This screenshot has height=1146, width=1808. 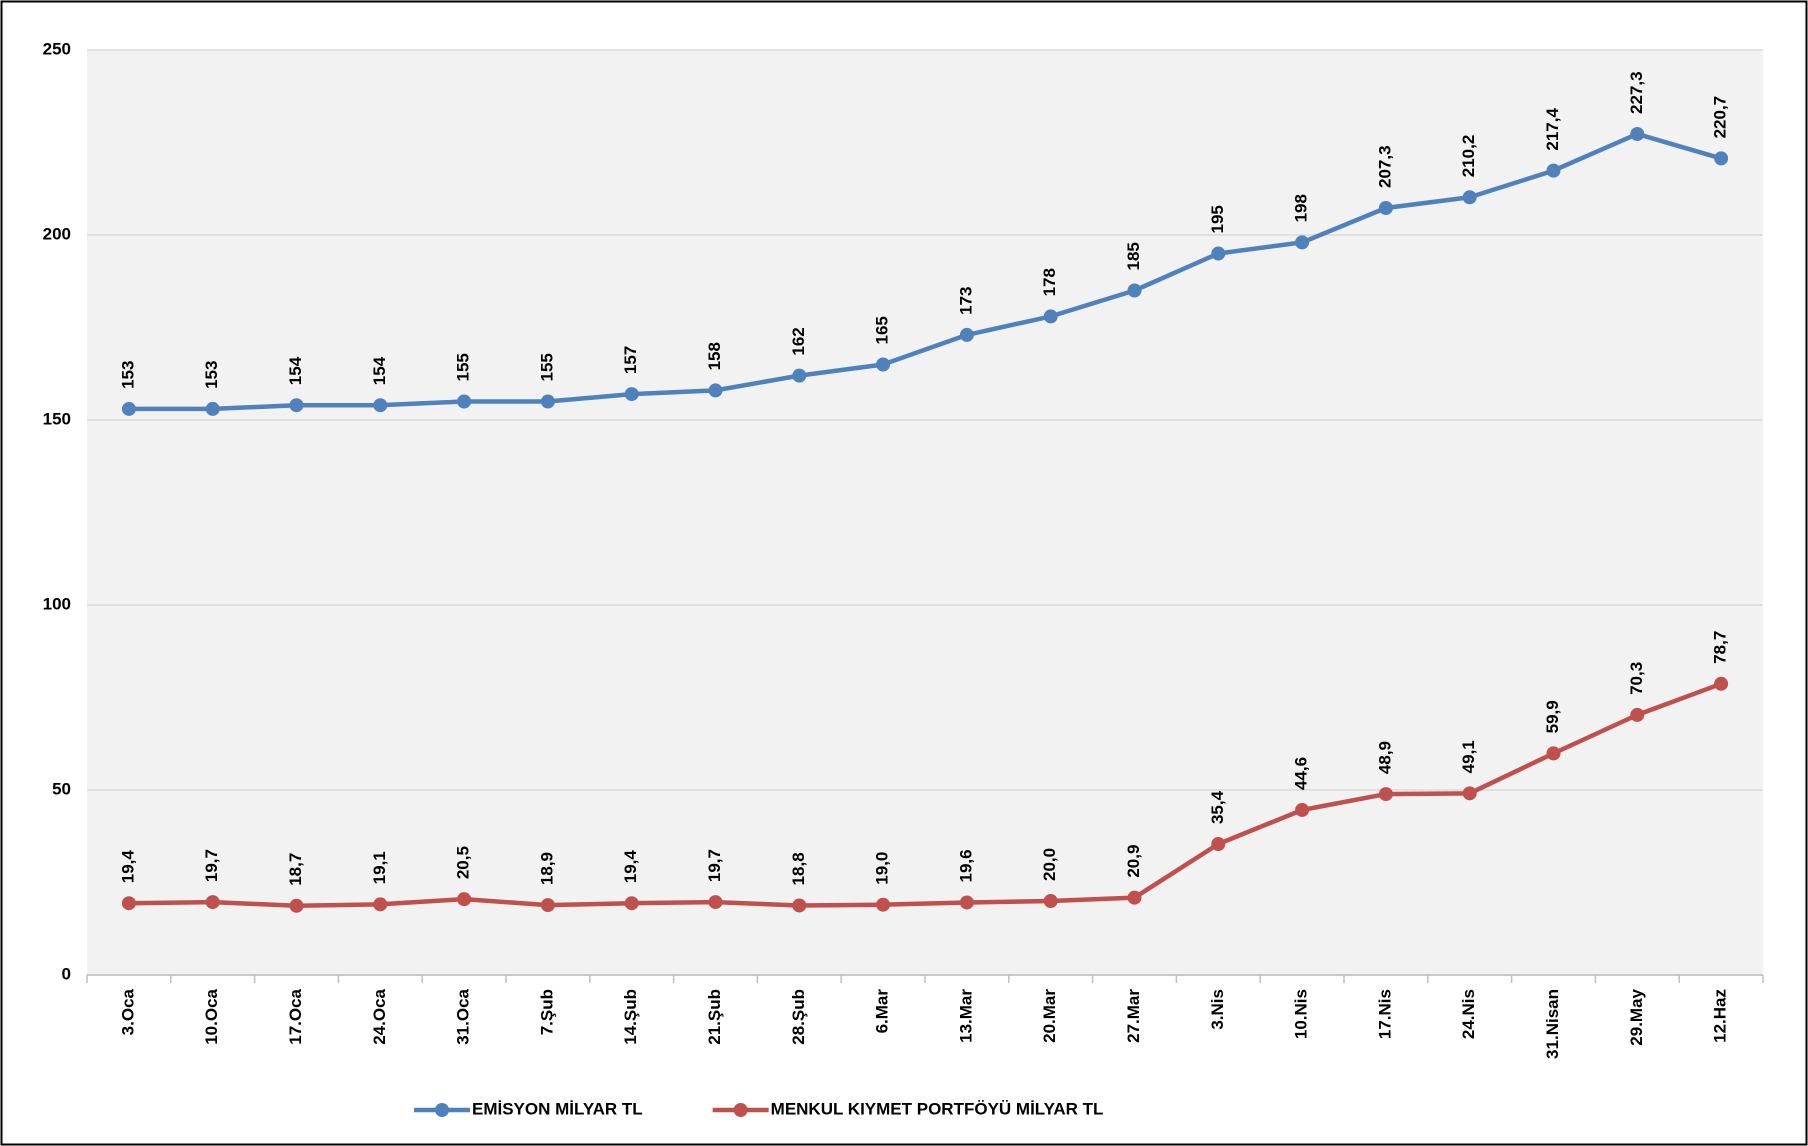 I want to click on data-label: 70,3, so click(x=1636, y=678).